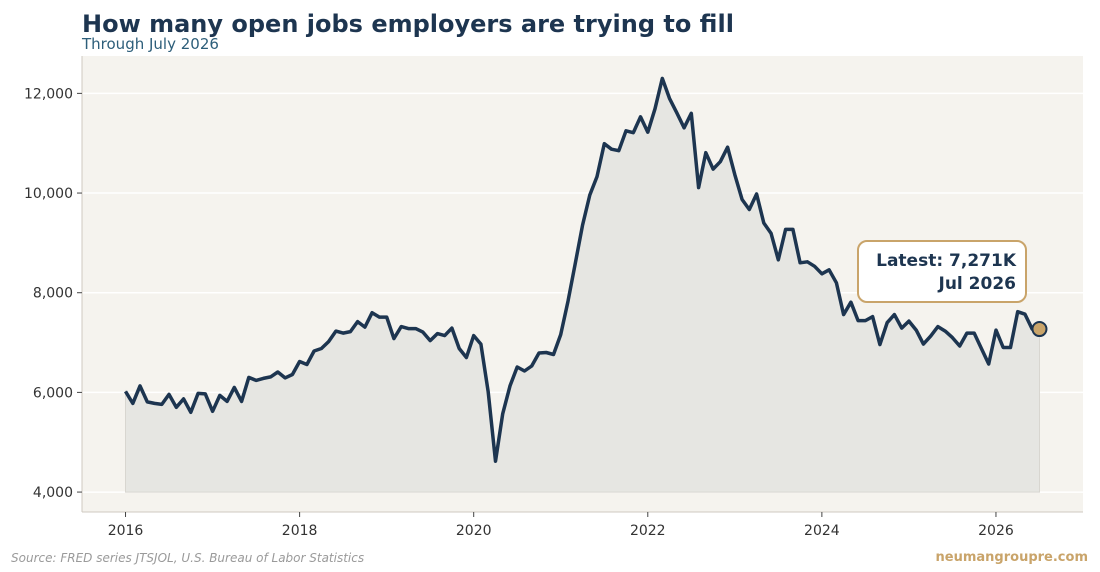 The width and height of the screenshot is (1100, 572). I want to click on chart-subtitle: Through July 2026, so click(150, 44).